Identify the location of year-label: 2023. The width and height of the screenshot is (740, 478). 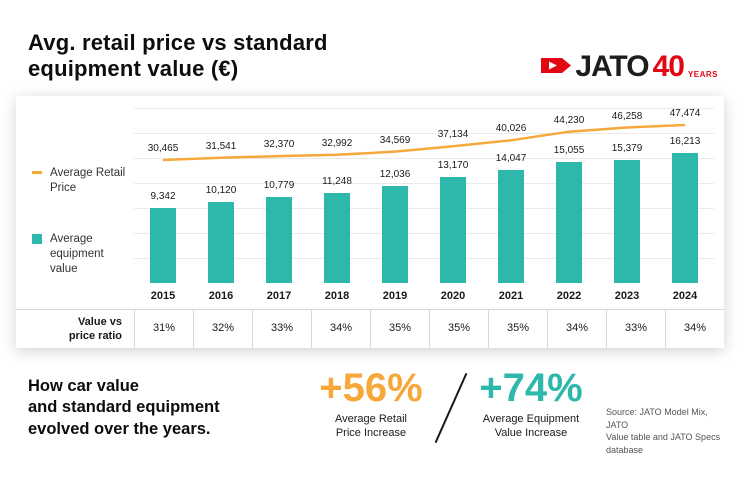
(627, 296).